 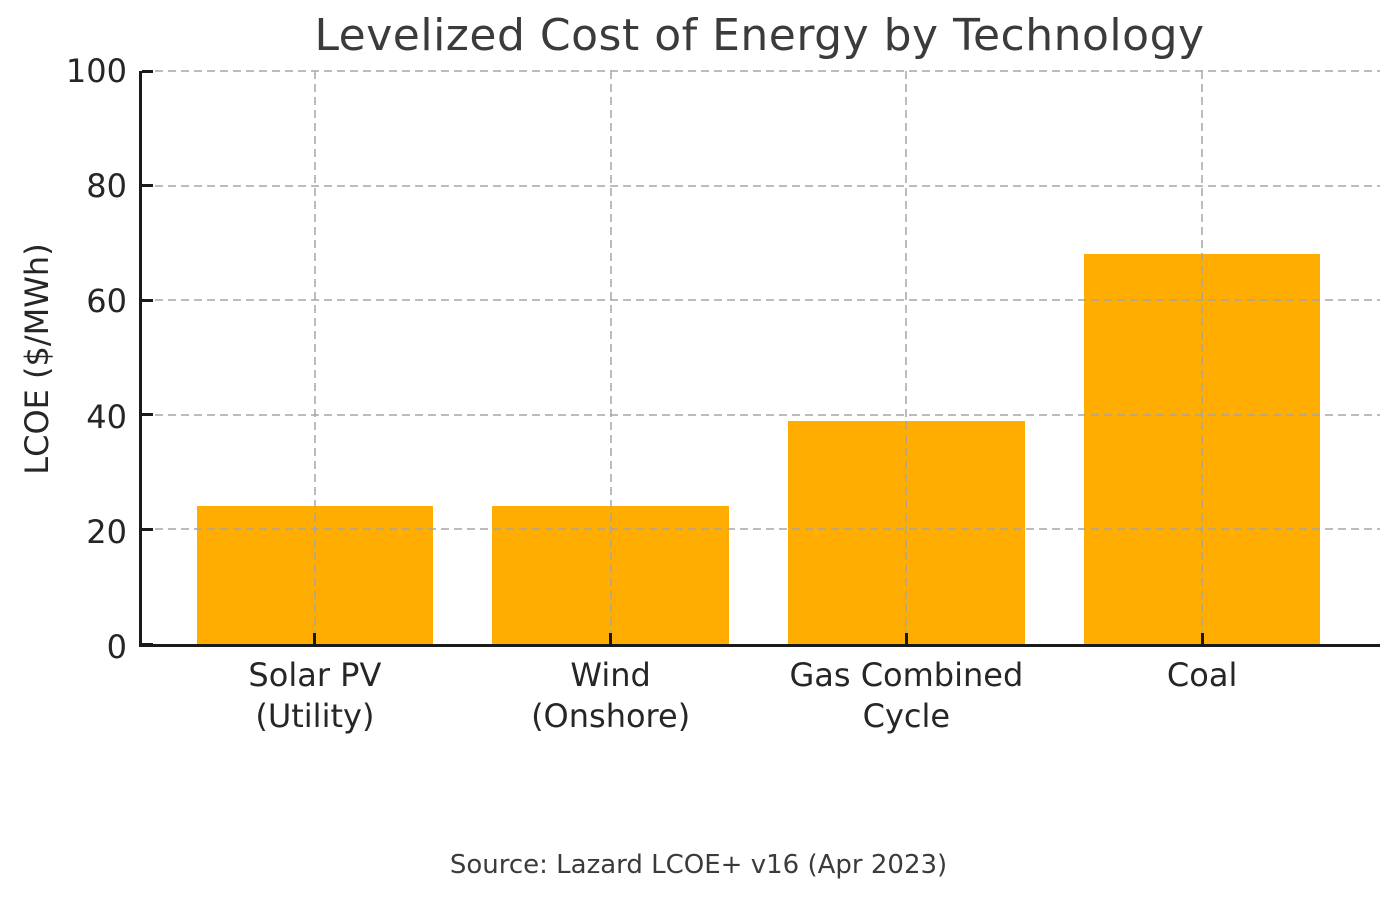 I want to click on source-note: Source: Lazard LCOE+ v16 (Apr 2023), so click(x=698, y=865).